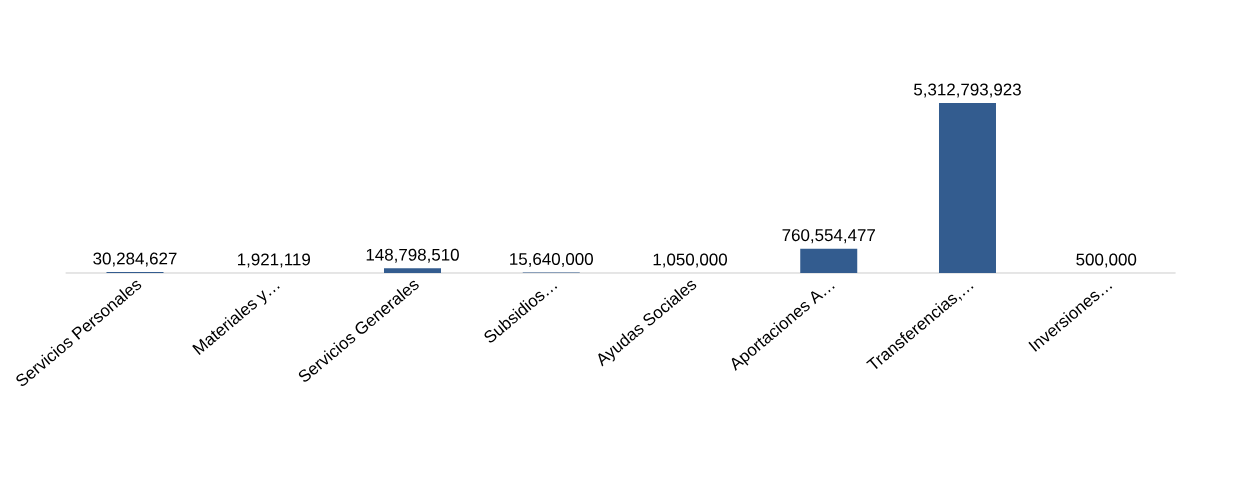 The image size is (1249, 495). I want to click on data-label: 500,000, so click(1106, 260).